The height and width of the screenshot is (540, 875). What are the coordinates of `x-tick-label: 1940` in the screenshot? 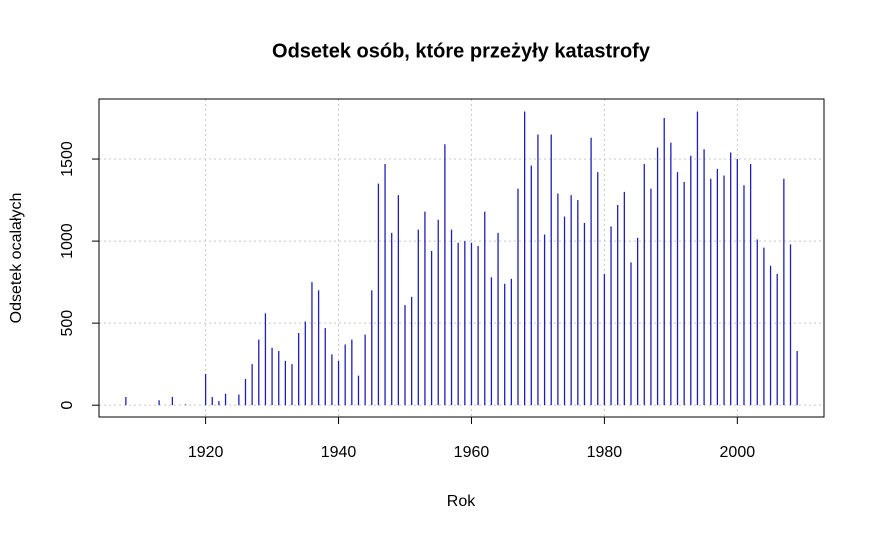 It's located at (339, 452).